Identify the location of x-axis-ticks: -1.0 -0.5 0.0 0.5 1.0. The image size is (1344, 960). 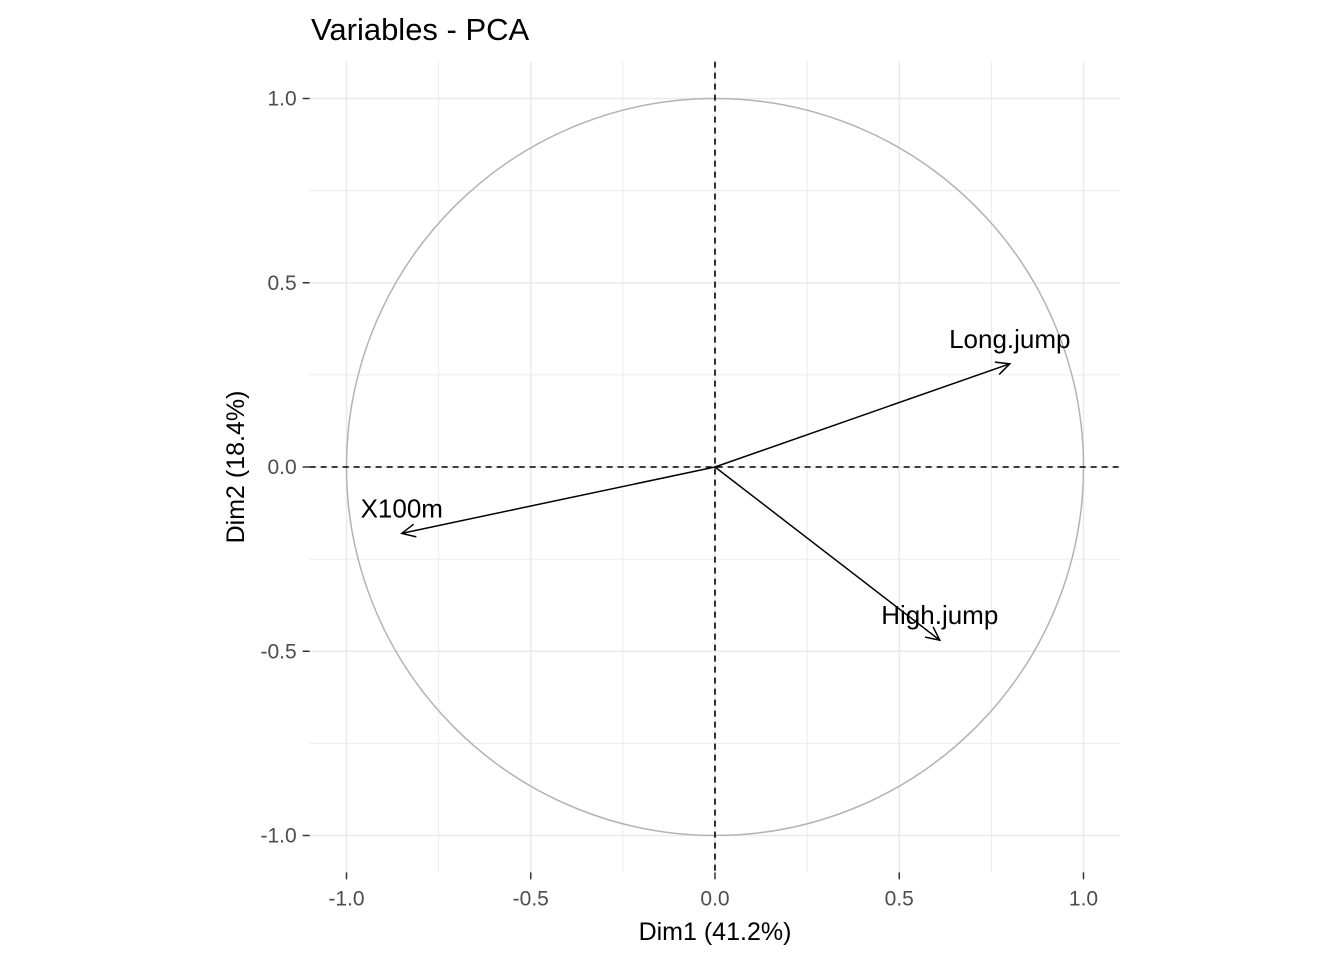
(713, 891).